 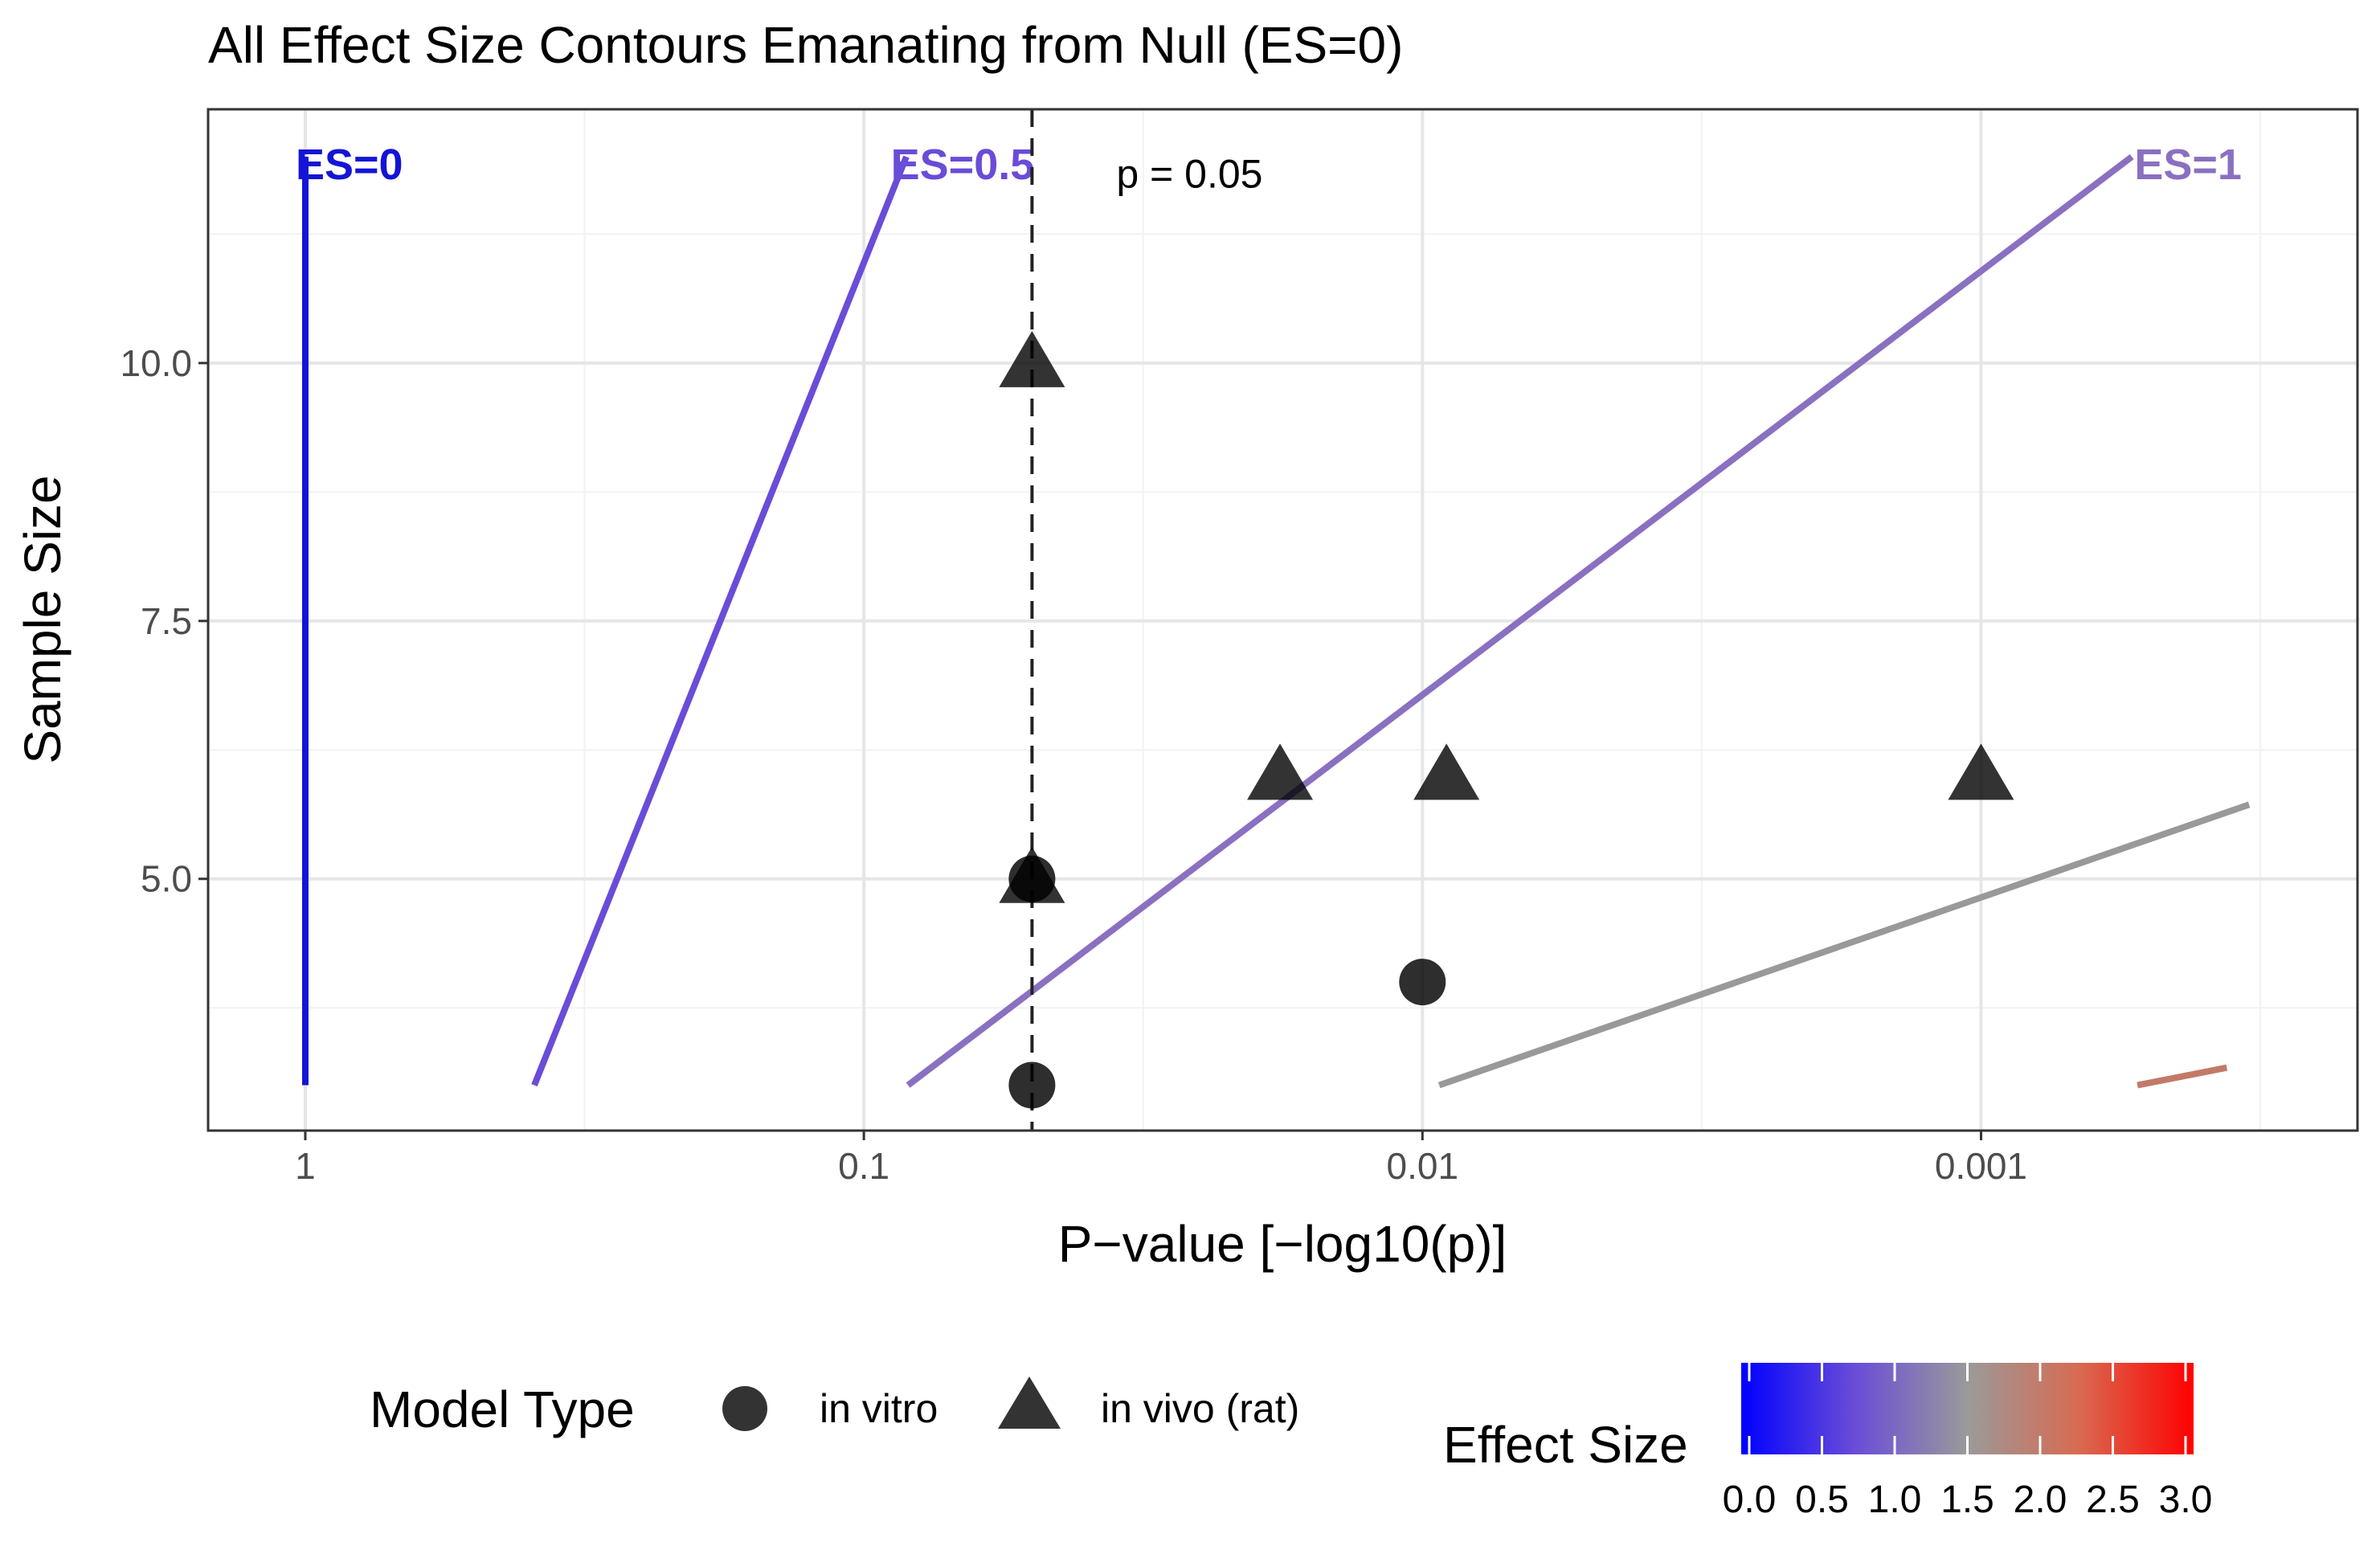 What do you see at coordinates (349, 165) in the screenshot?
I see `contour-label: ES=0` at bounding box center [349, 165].